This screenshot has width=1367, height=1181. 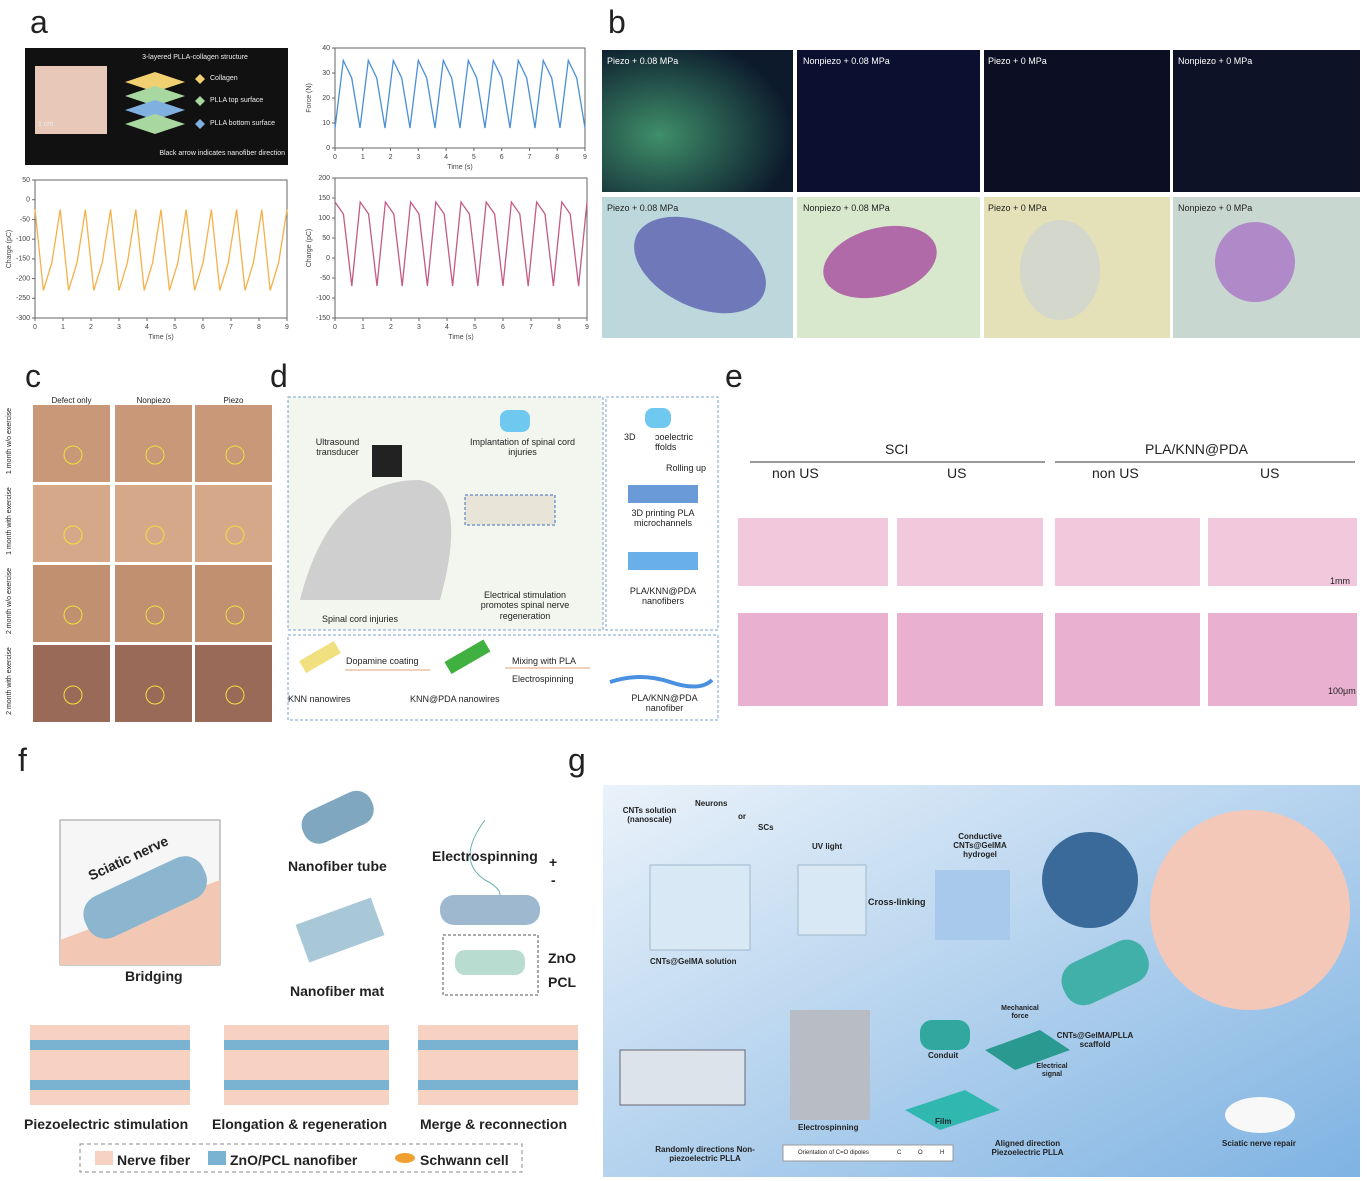 I want to click on label: Nonpiezo + 0.08 MPa, so click(x=846, y=208).